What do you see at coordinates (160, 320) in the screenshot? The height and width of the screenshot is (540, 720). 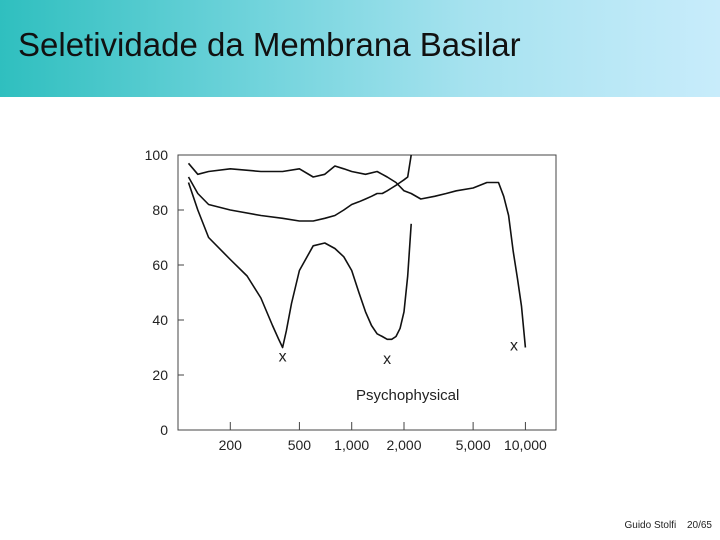 I see `y-tick-label: 40` at bounding box center [160, 320].